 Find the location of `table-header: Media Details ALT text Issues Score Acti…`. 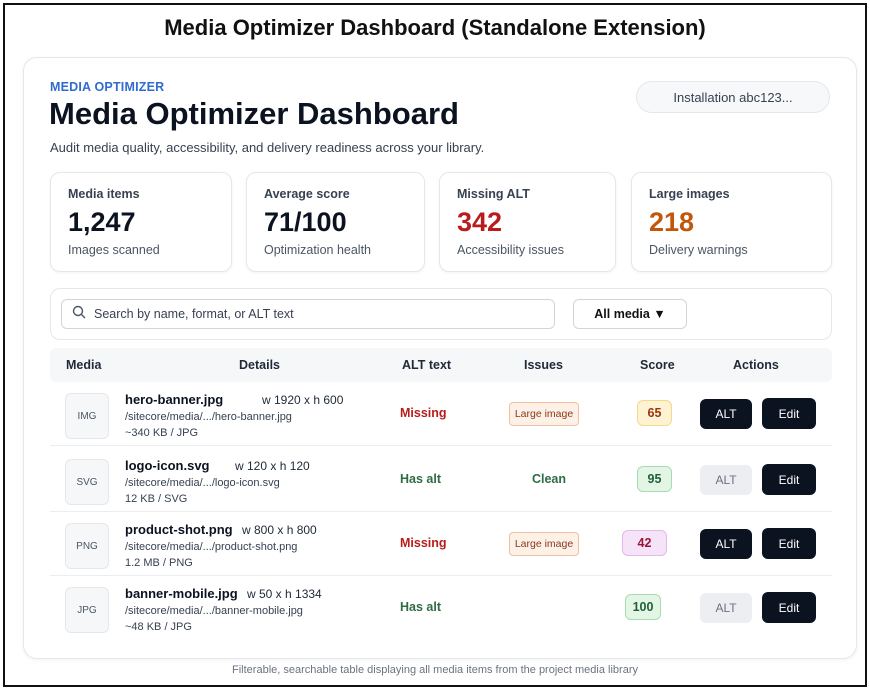

table-header: Media Details ALT text Issues Score Acti… is located at coordinates (441, 365).